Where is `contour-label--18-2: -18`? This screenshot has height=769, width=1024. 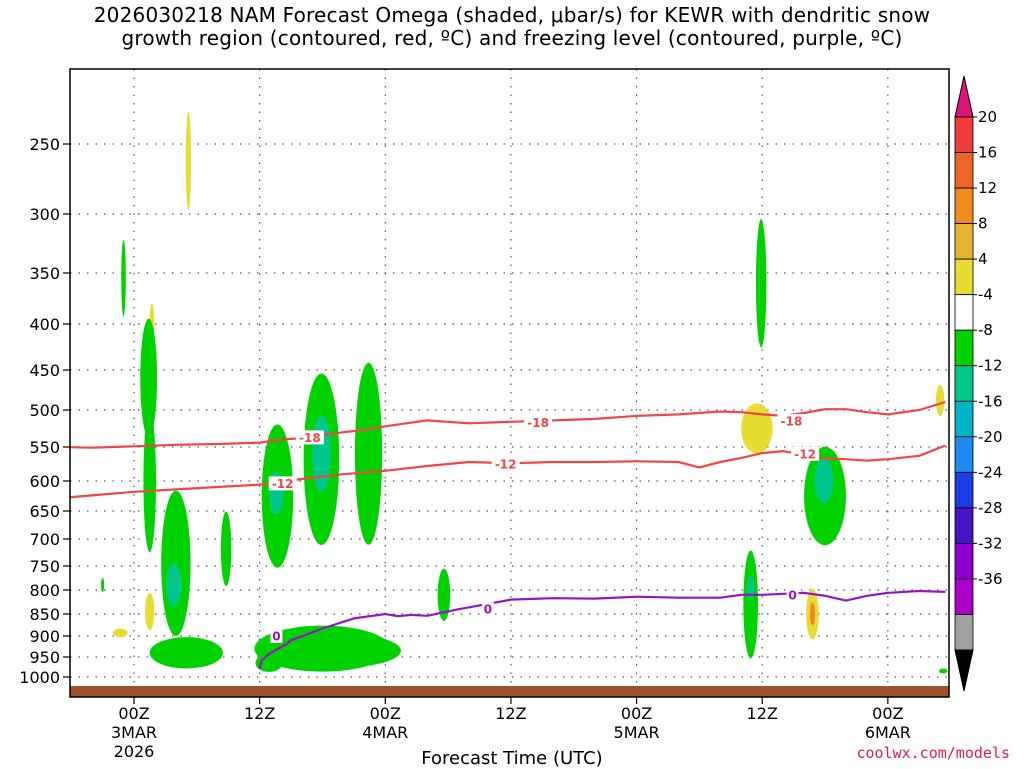 contour-label--18-2: -18 is located at coordinates (792, 422).